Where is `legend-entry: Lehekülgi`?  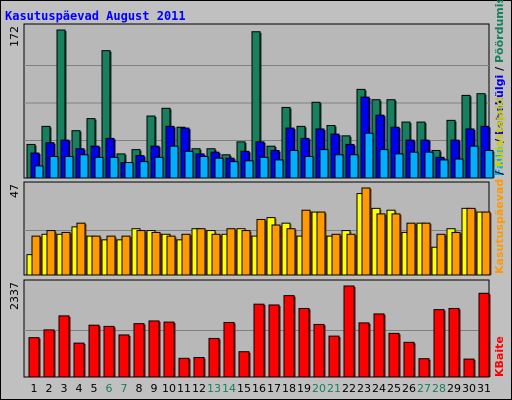
legend-entry: Lehekülgi is located at coordinates (499, 105).